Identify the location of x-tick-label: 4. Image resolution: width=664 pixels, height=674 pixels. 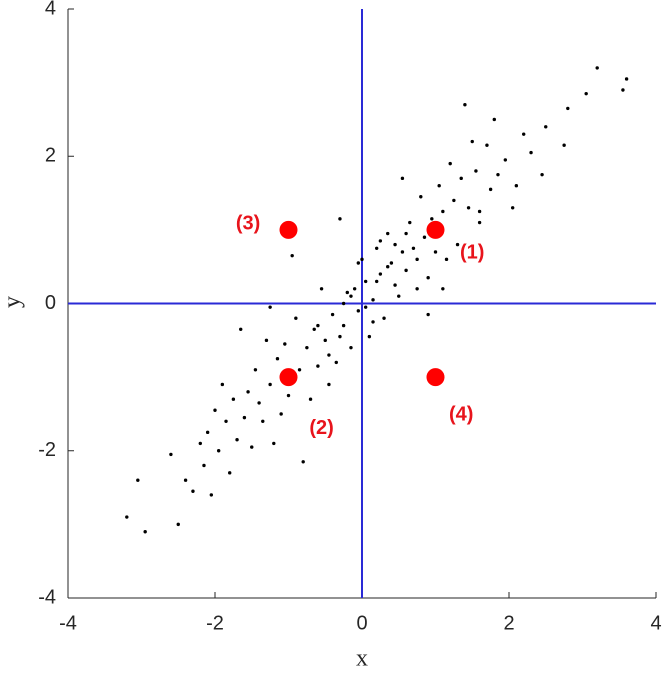
(655, 623).